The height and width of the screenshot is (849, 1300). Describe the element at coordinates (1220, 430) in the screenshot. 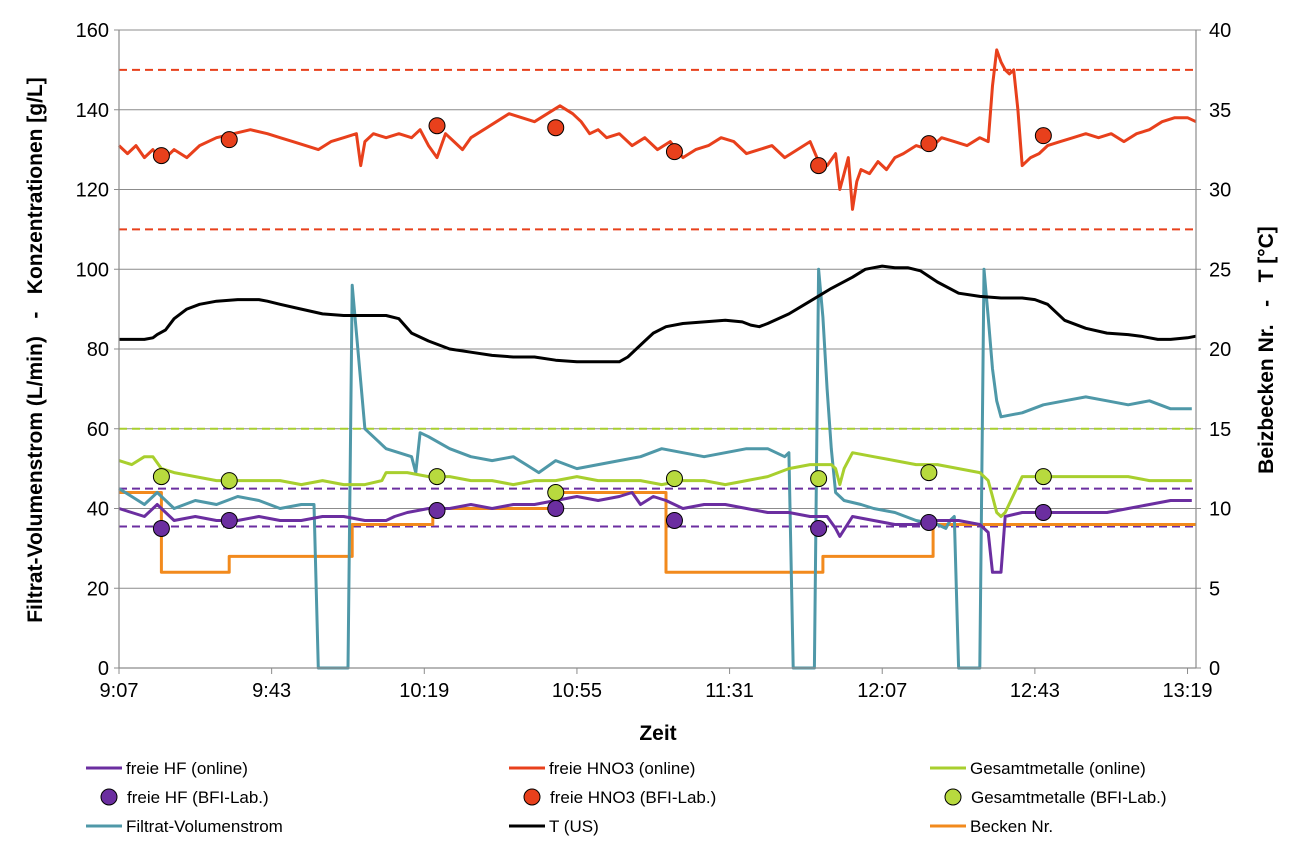

I see `y-tick-label-right: 15` at that location.